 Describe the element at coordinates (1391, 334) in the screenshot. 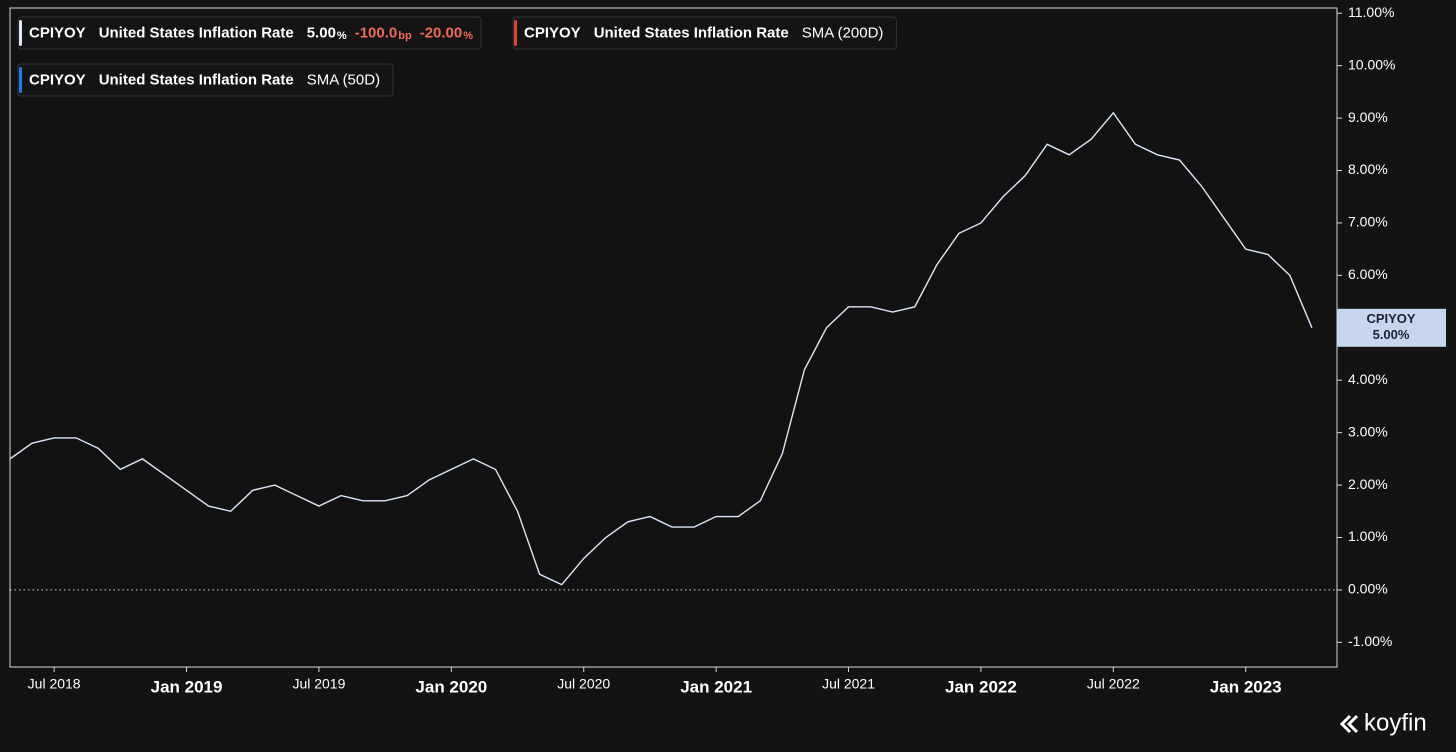

I see `last-value-label: 5.00%` at that location.